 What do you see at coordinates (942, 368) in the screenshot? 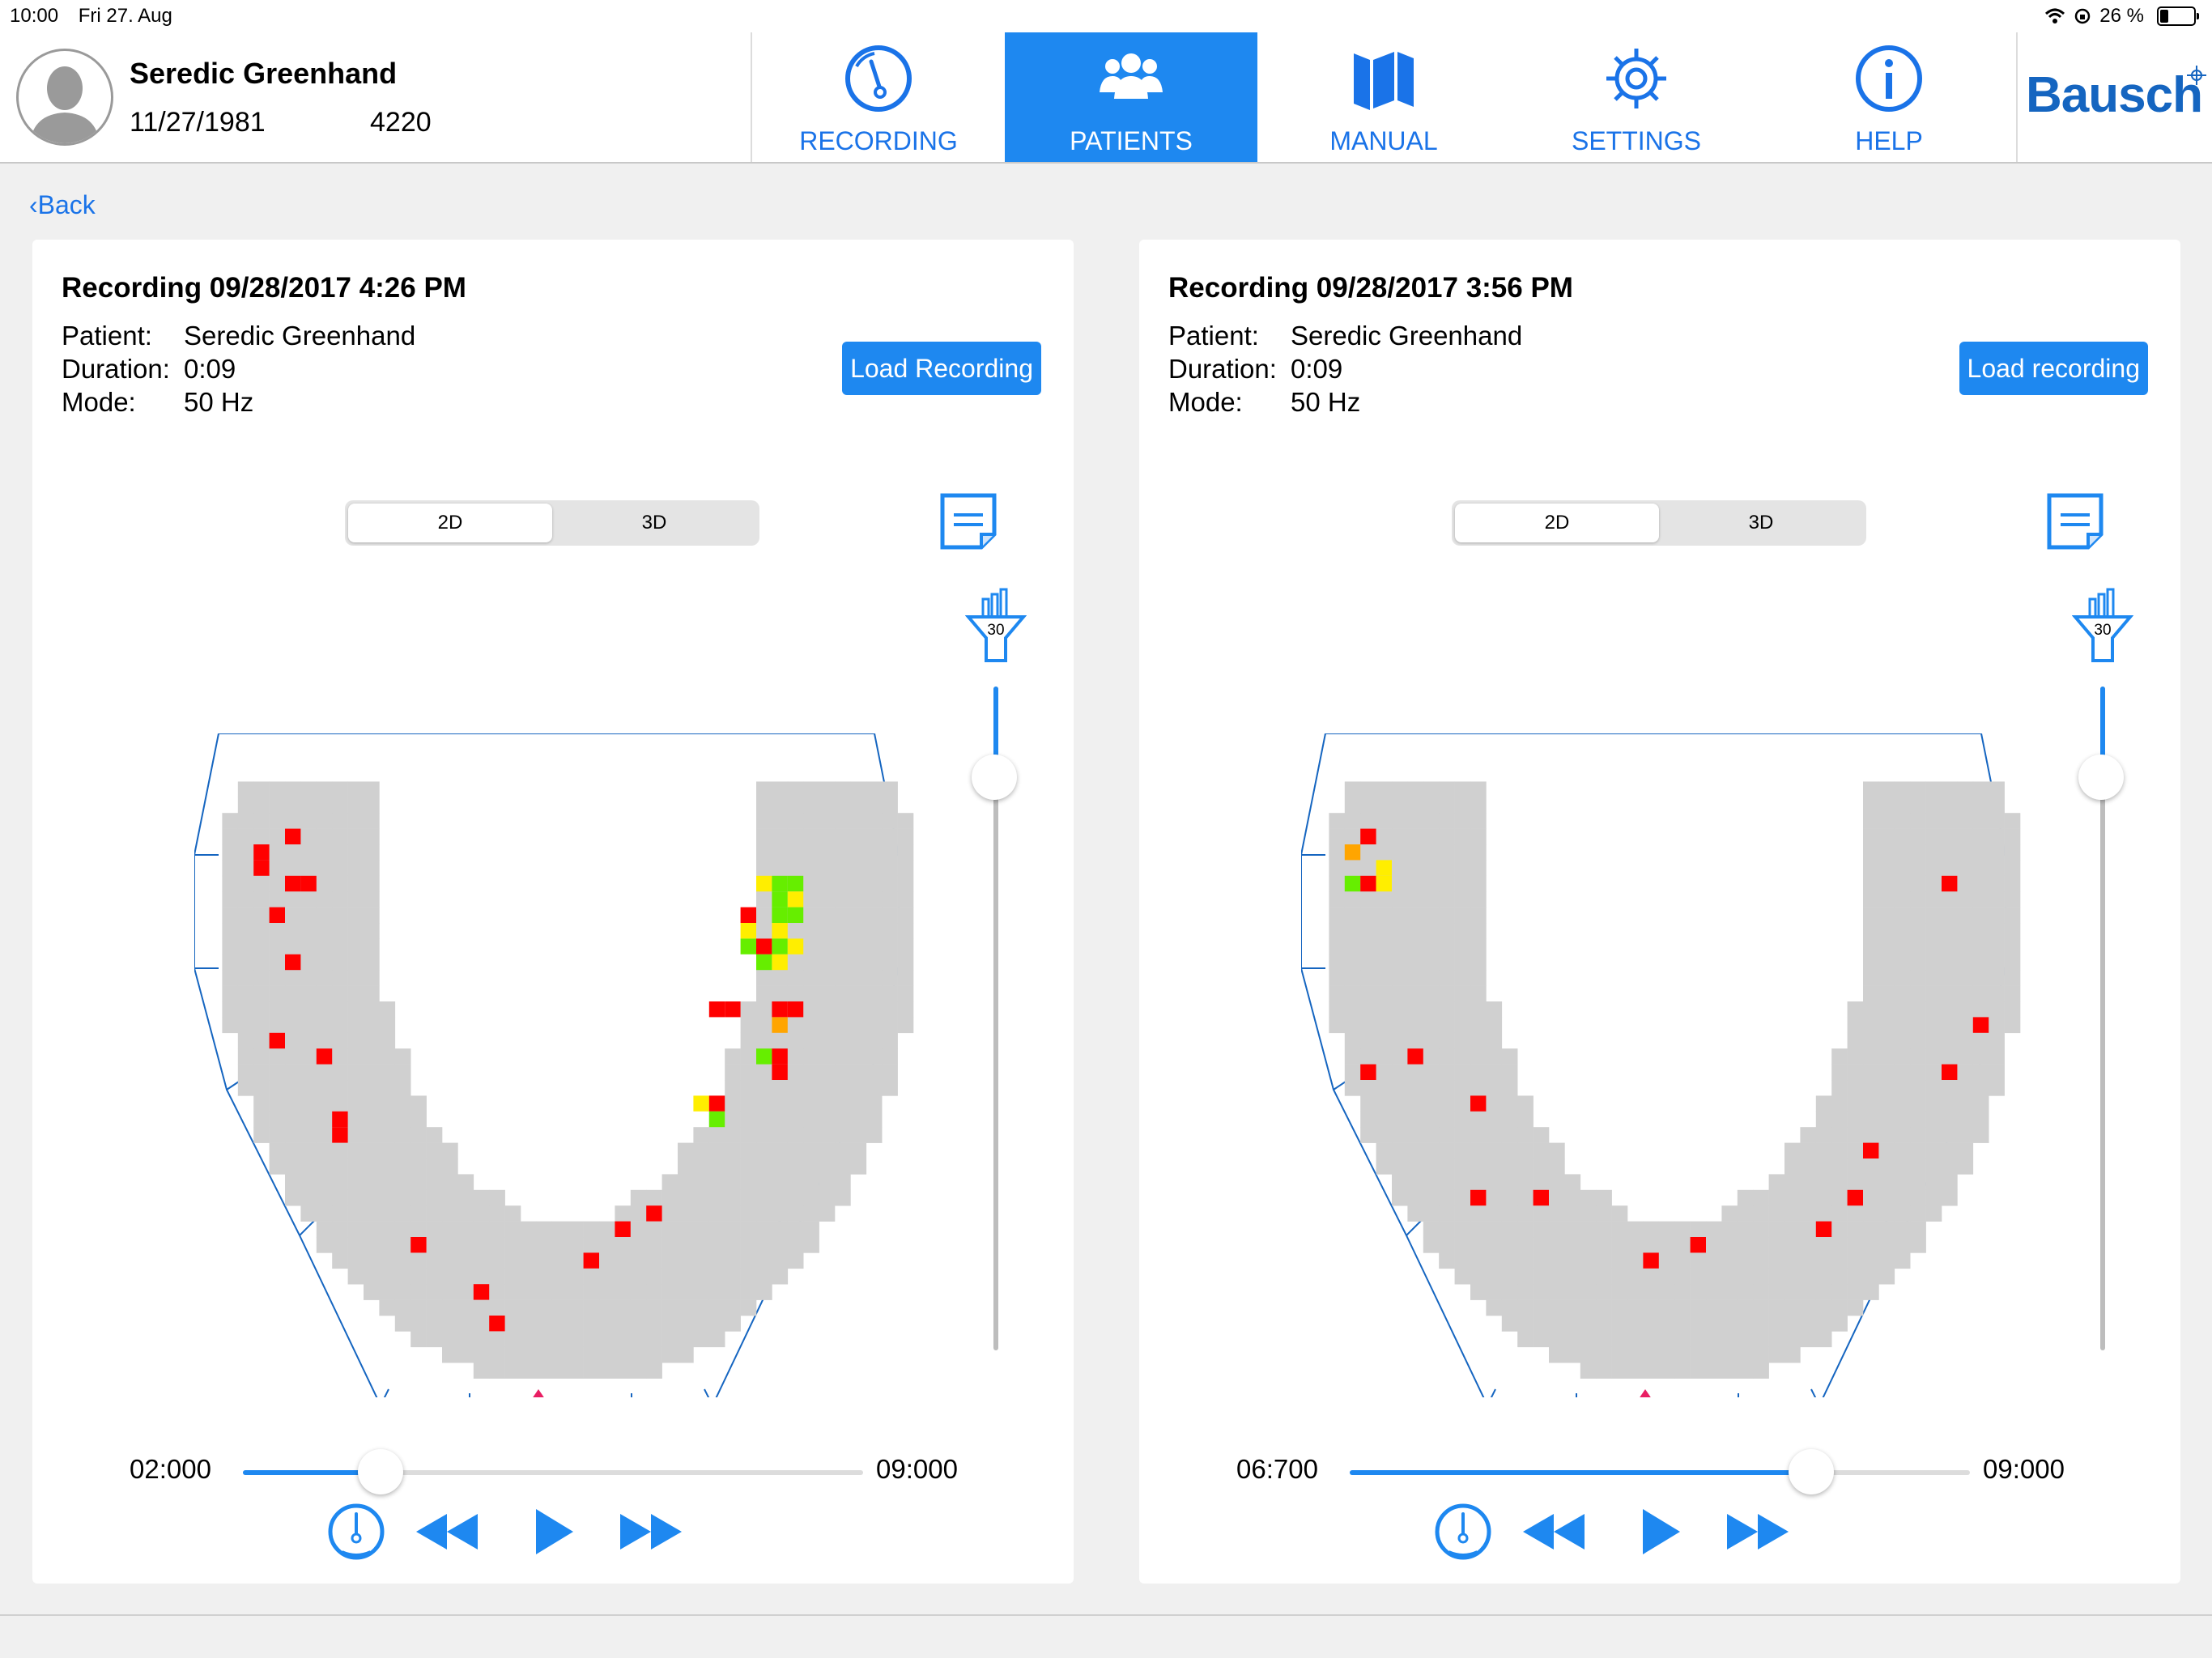
I see `load-recording-button: Load Recording` at bounding box center [942, 368].